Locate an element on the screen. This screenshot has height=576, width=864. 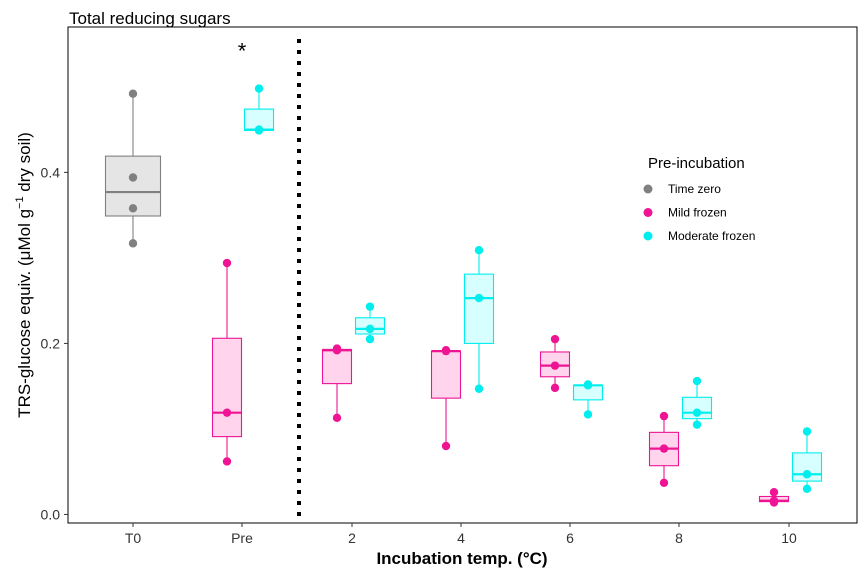
y-tick-label: 0.0 is located at coordinates (51, 514).